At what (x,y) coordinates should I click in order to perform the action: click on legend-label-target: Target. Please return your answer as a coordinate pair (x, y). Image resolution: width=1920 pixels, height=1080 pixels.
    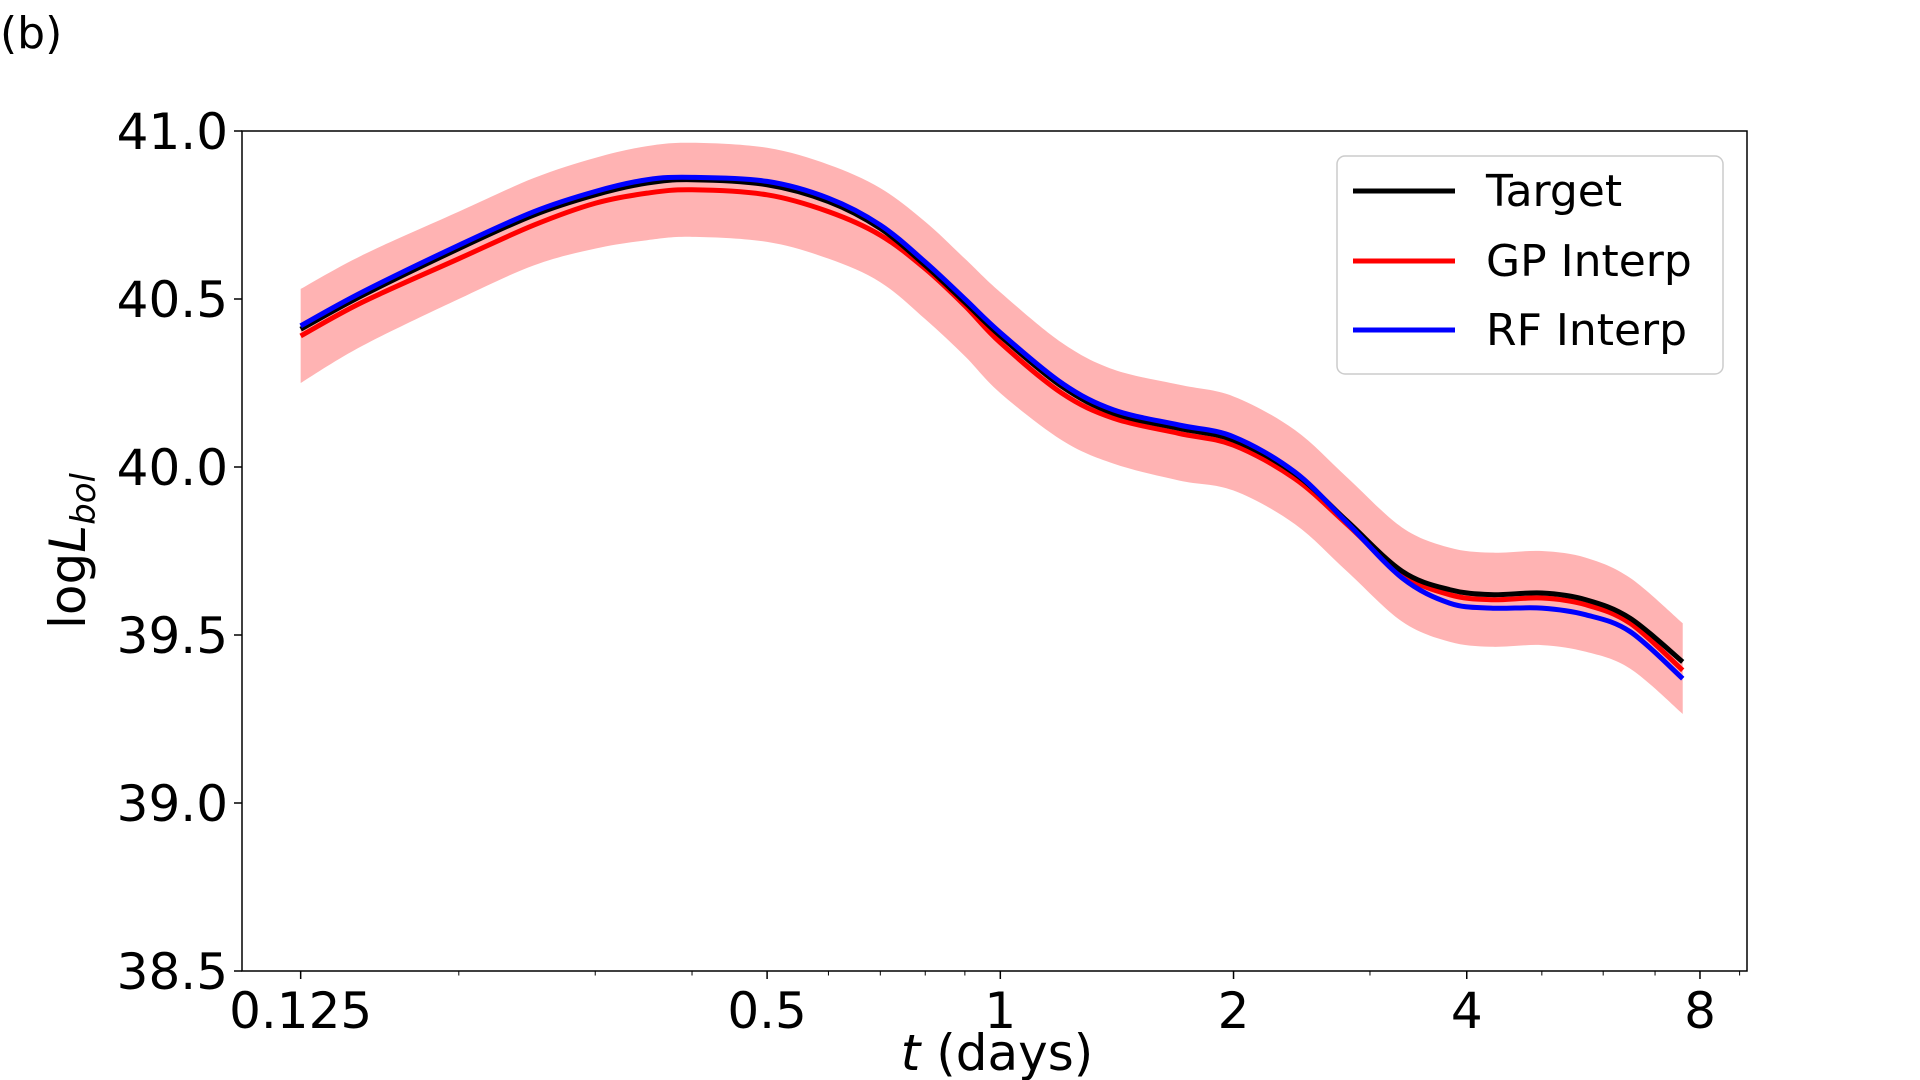
    Looking at the image, I should click on (1553, 191).